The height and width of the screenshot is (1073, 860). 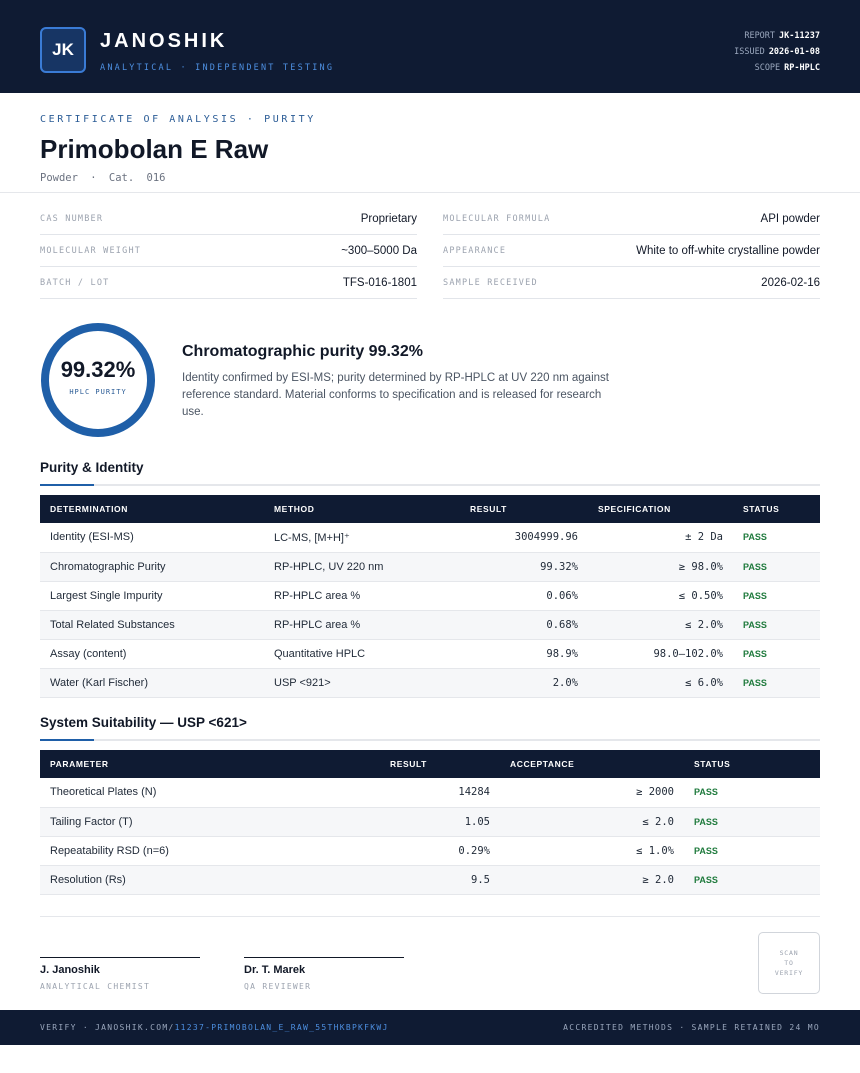 I want to click on cell: ± 2 Da, so click(x=660, y=538).